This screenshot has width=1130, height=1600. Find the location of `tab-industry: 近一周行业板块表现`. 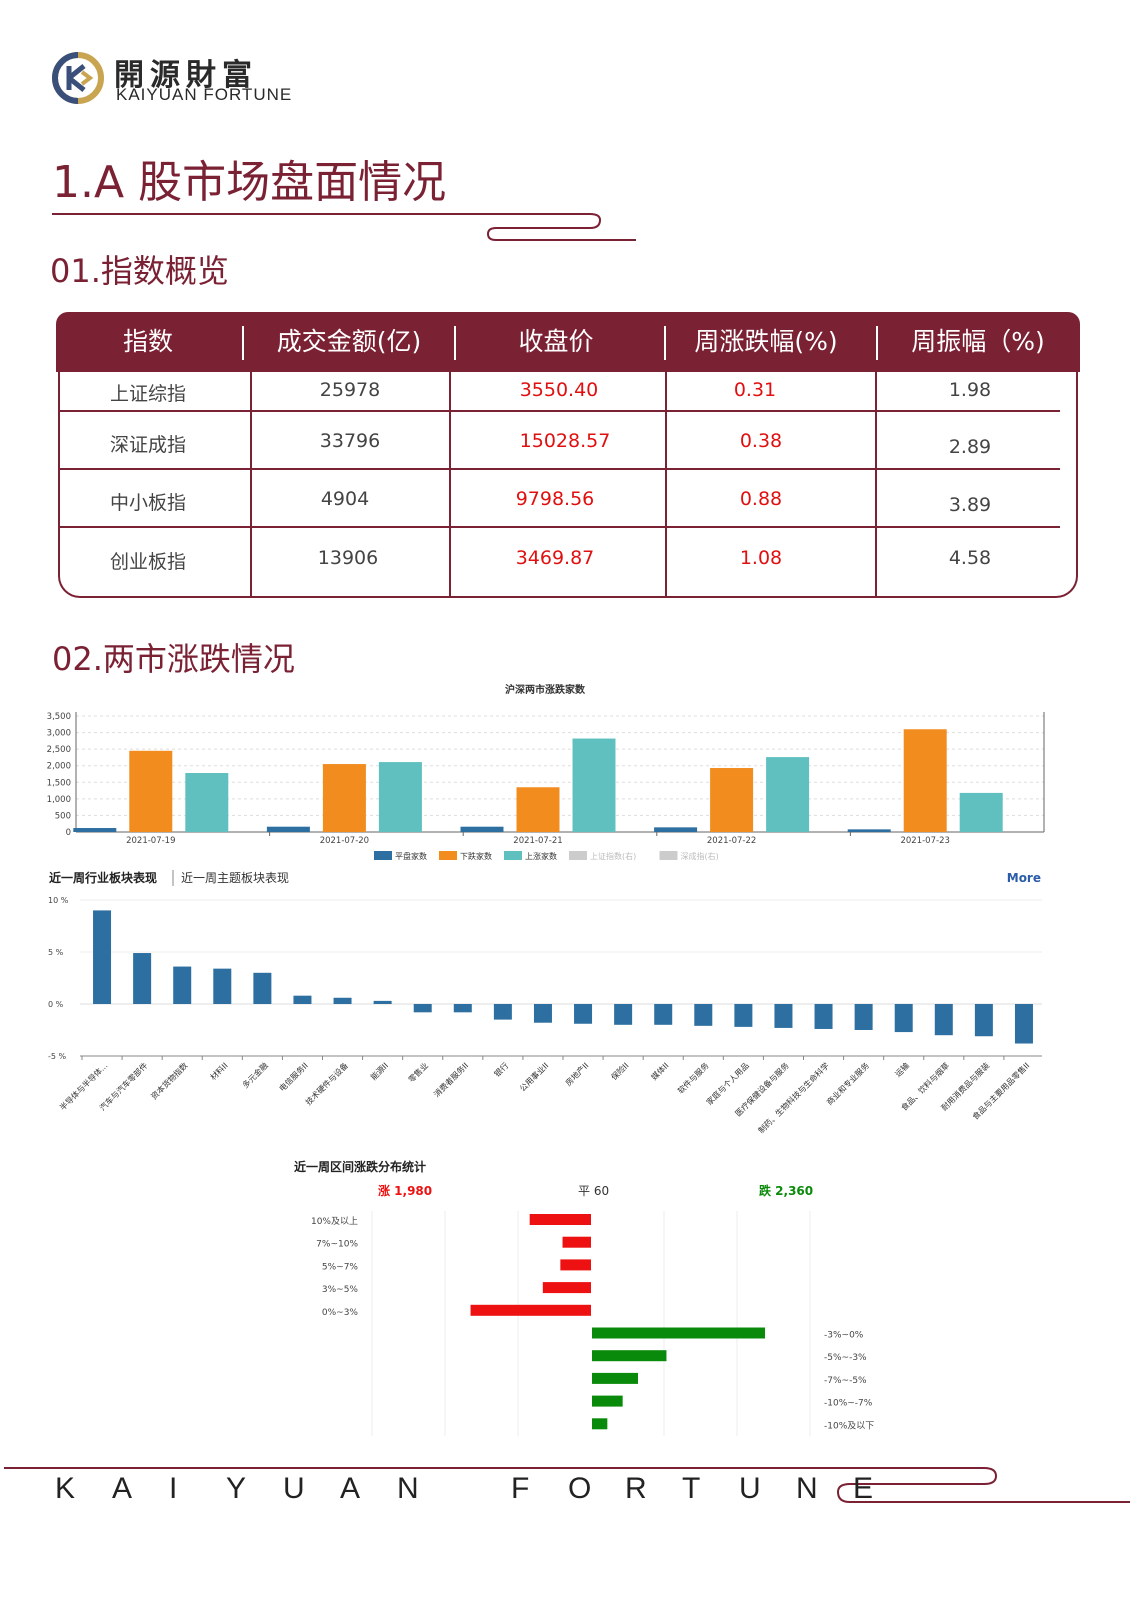

tab-industry: 近一周行业板块表现 is located at coordinates (103, 877).